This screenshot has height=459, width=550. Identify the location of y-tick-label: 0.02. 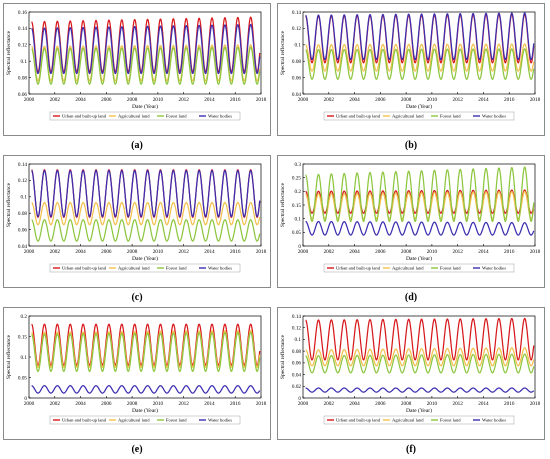
(296, 387).